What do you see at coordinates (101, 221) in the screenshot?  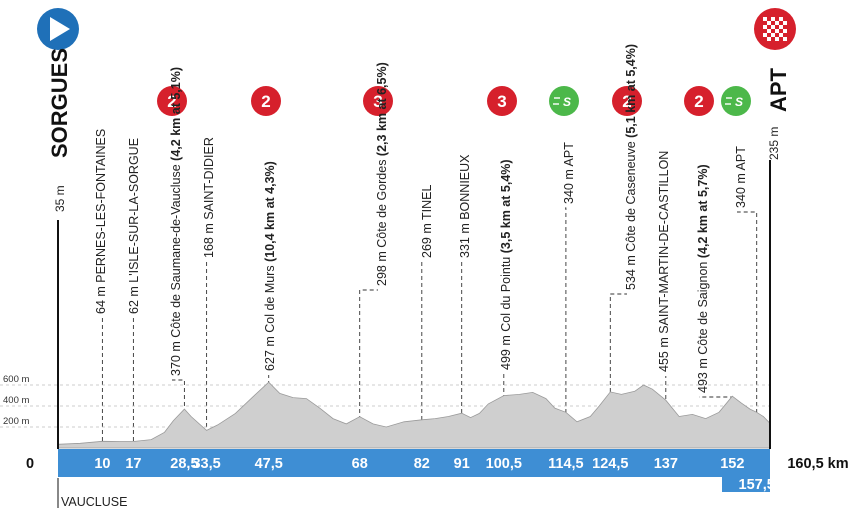 I see `waypoint-label: 64 m PERNES-LES-FONTAINES` at bounding box center [101, 221].